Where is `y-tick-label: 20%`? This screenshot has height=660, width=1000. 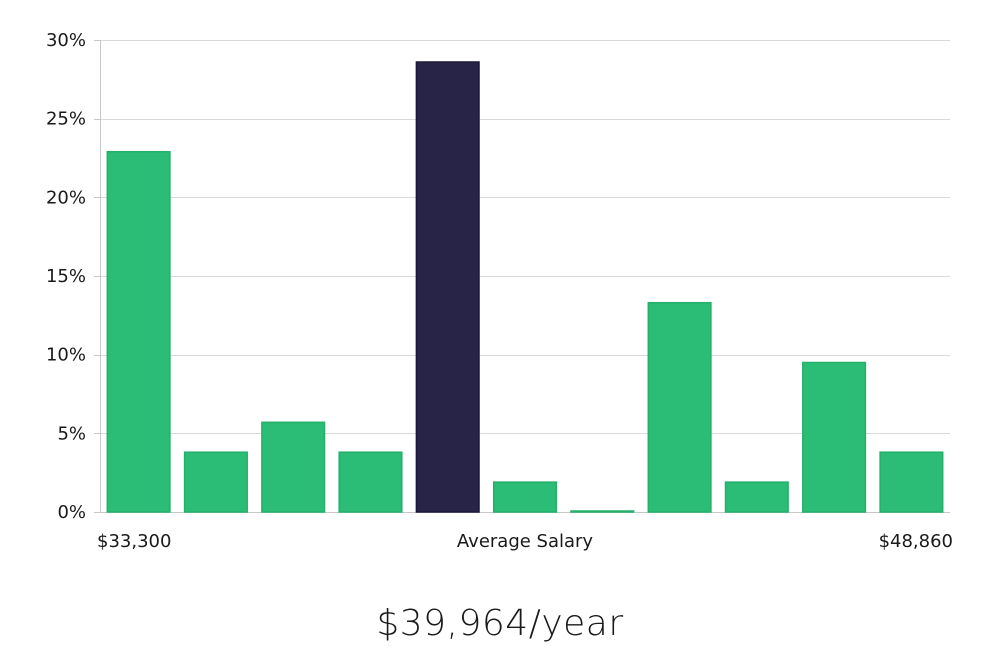 y-tick-label: 20% is located at coordinates (66, 197).